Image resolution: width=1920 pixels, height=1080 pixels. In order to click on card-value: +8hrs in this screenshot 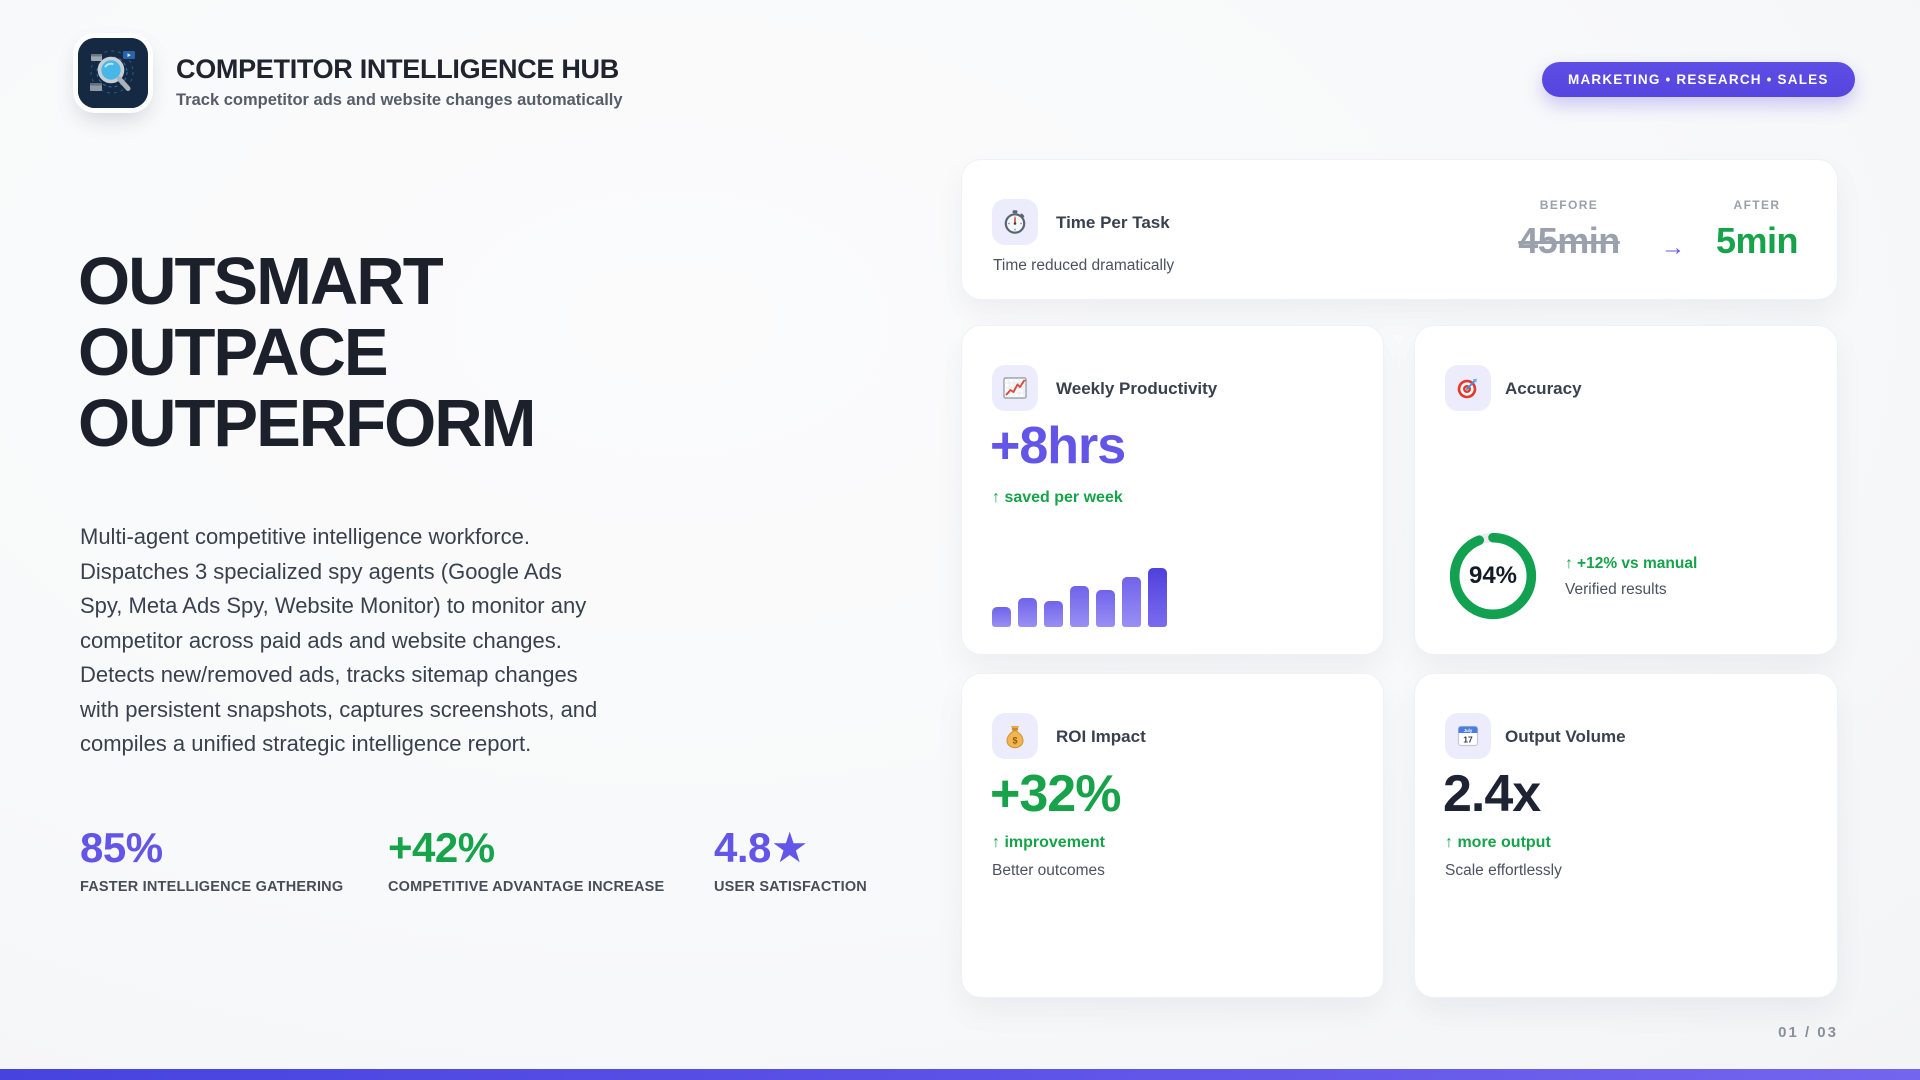, I will do `click(1058, 446)`.